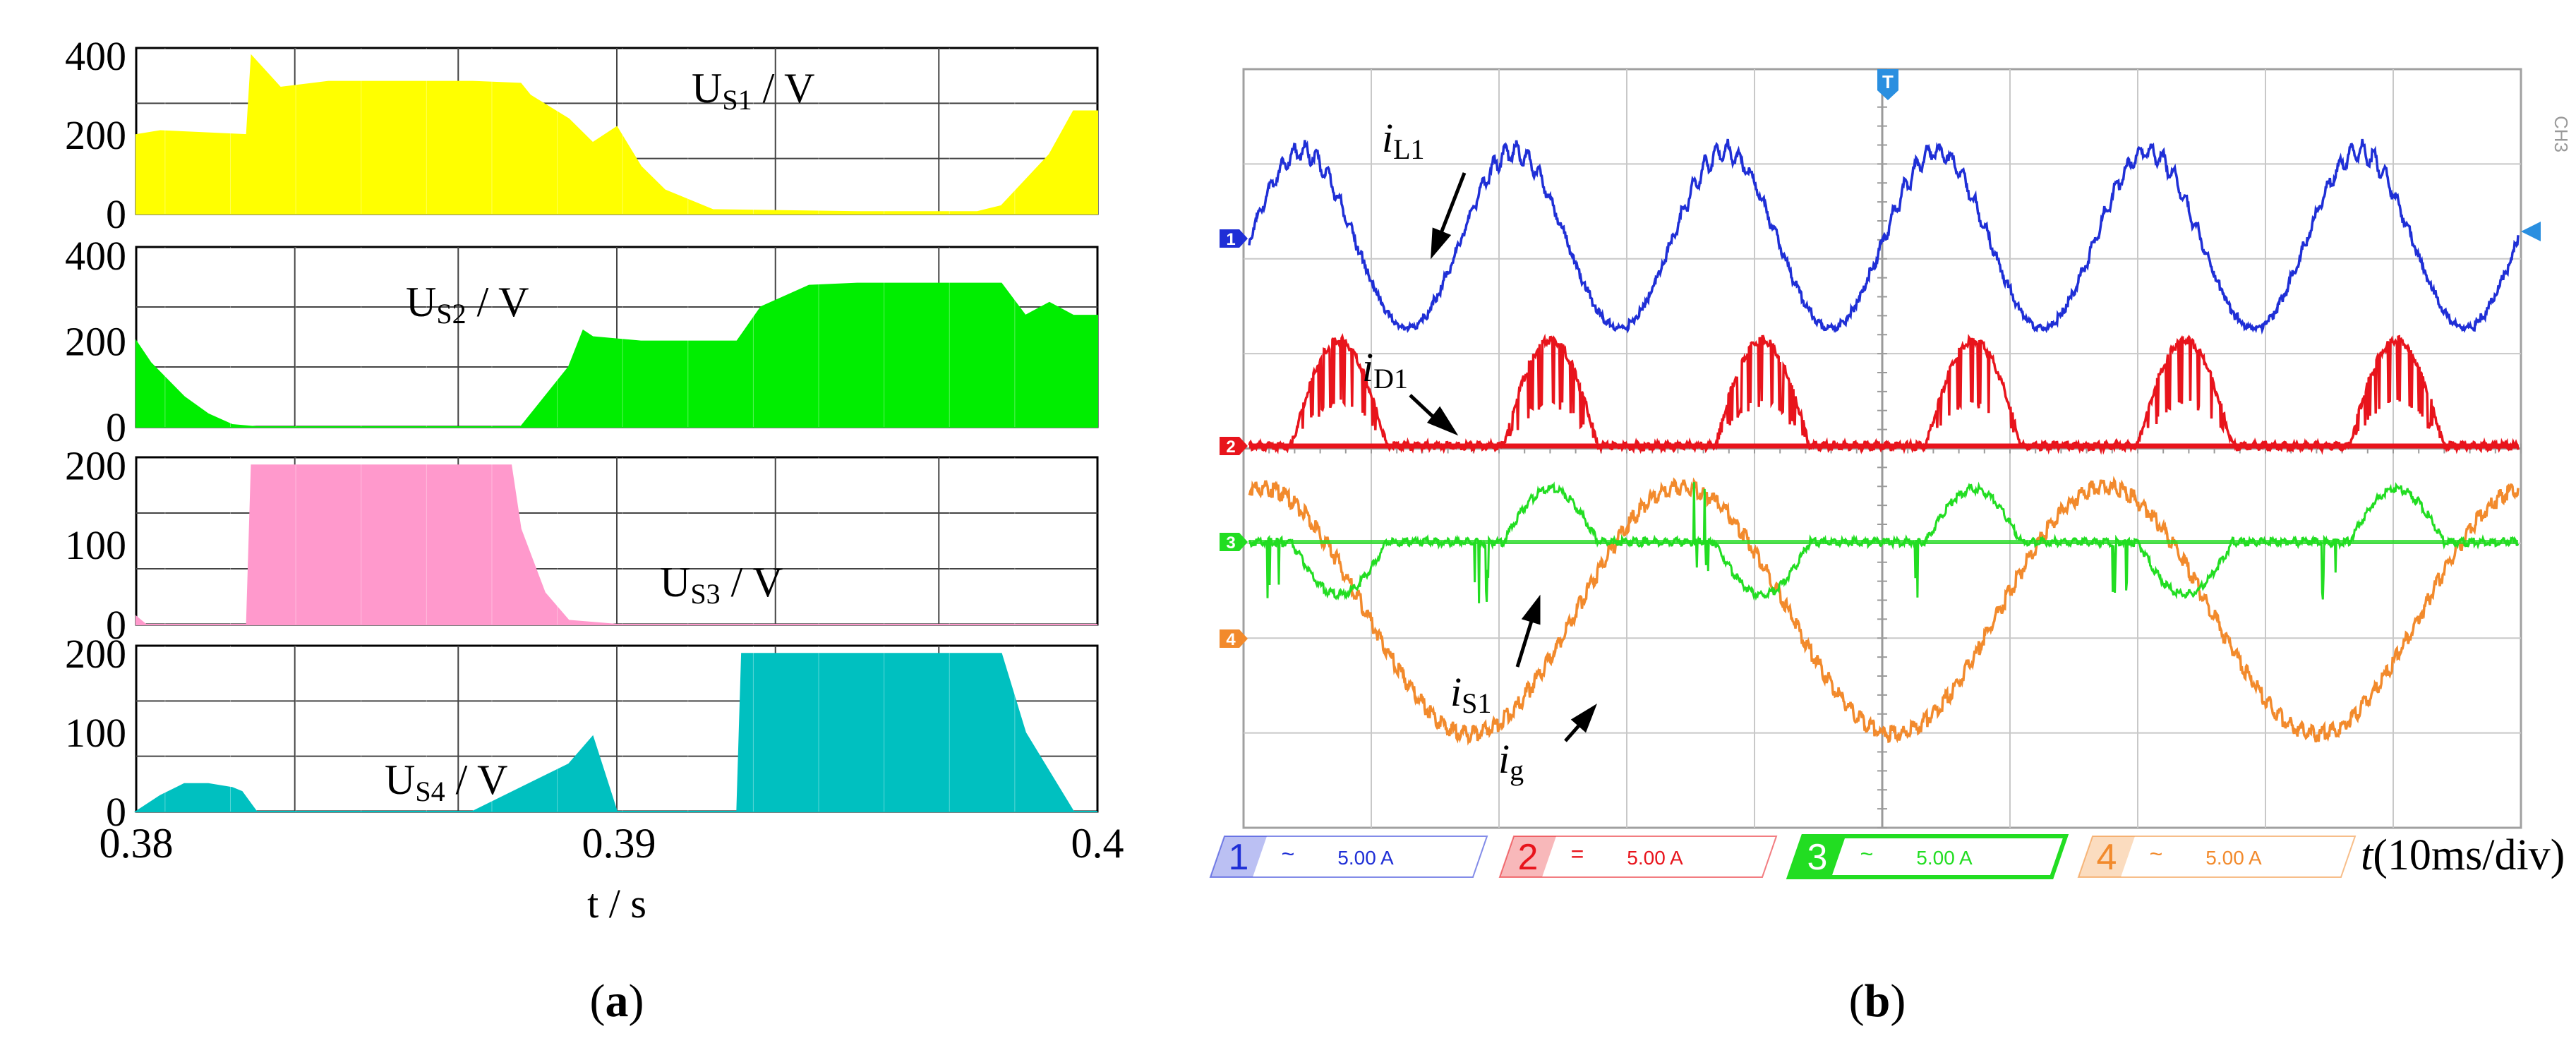 This screenshot has height=1055, width=2576. What do you see at coordinates (721, 584) in the screenshot?
I see `series-label-US3: US3 / V` at bounding box center [721, 584].